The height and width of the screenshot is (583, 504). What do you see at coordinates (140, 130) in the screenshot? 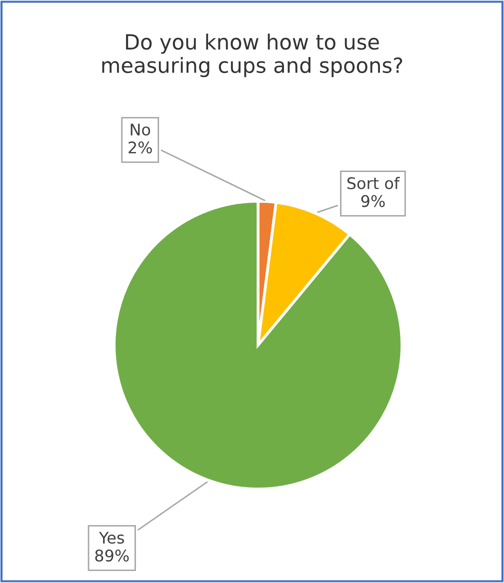
I see `slice-label: No` at bounding box center [140, 130].